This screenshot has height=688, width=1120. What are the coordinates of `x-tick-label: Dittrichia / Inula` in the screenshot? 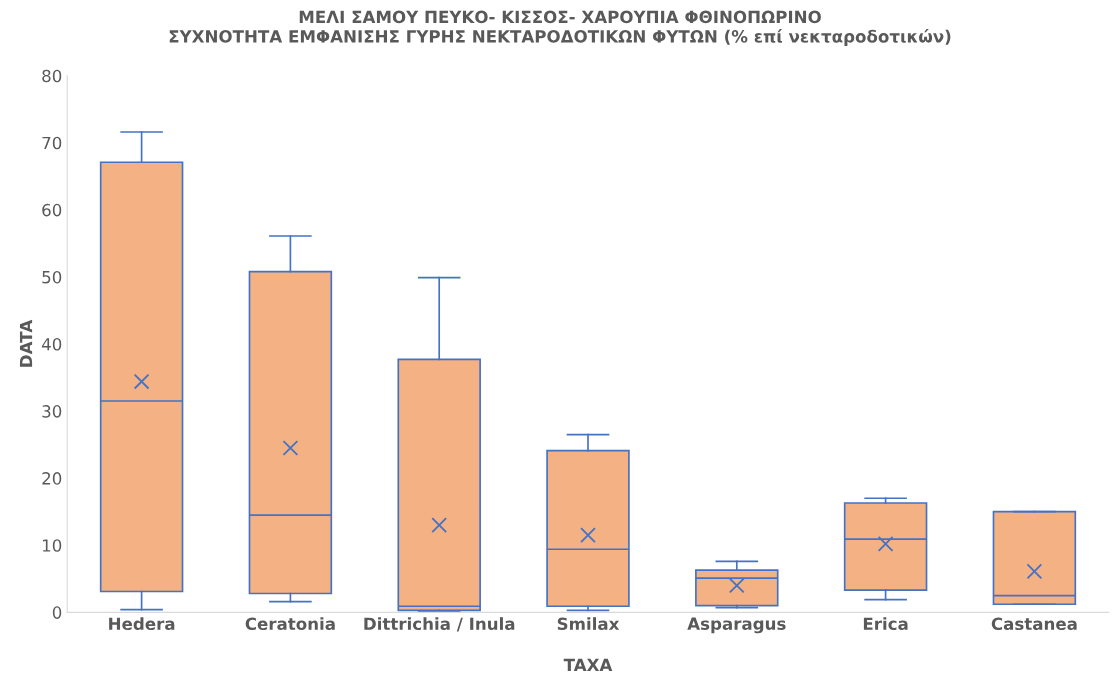 It's located at (439, 624).